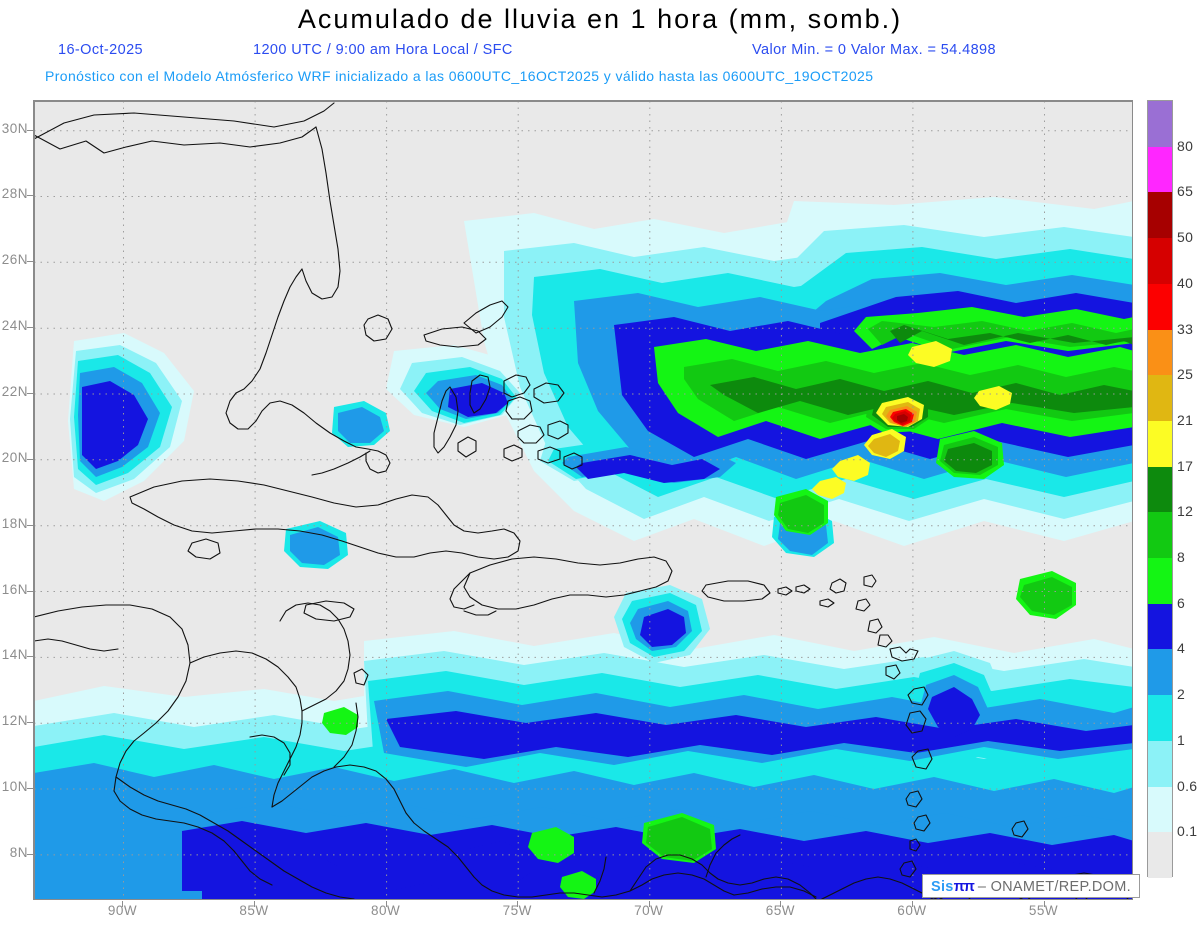  What do you see at coordinates (1185, 282) in the screenshot?
I see `colorbar-tick-40: 40` at bounding box center [1185, 282].